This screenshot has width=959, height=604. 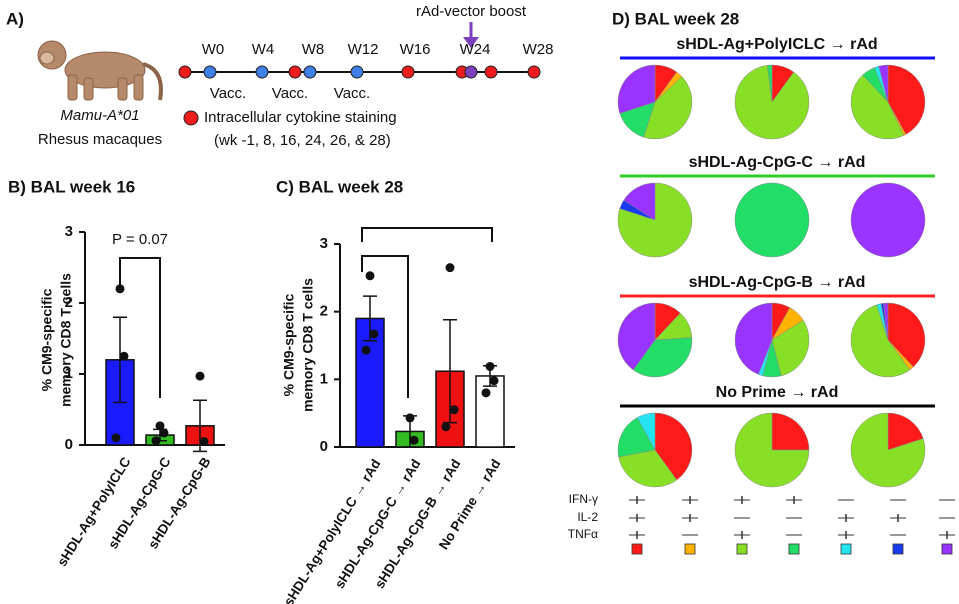 What do you see at coordinates (415, 49) in the screenshot?
I see `week-label: W16` at bounding box center [415, 49].